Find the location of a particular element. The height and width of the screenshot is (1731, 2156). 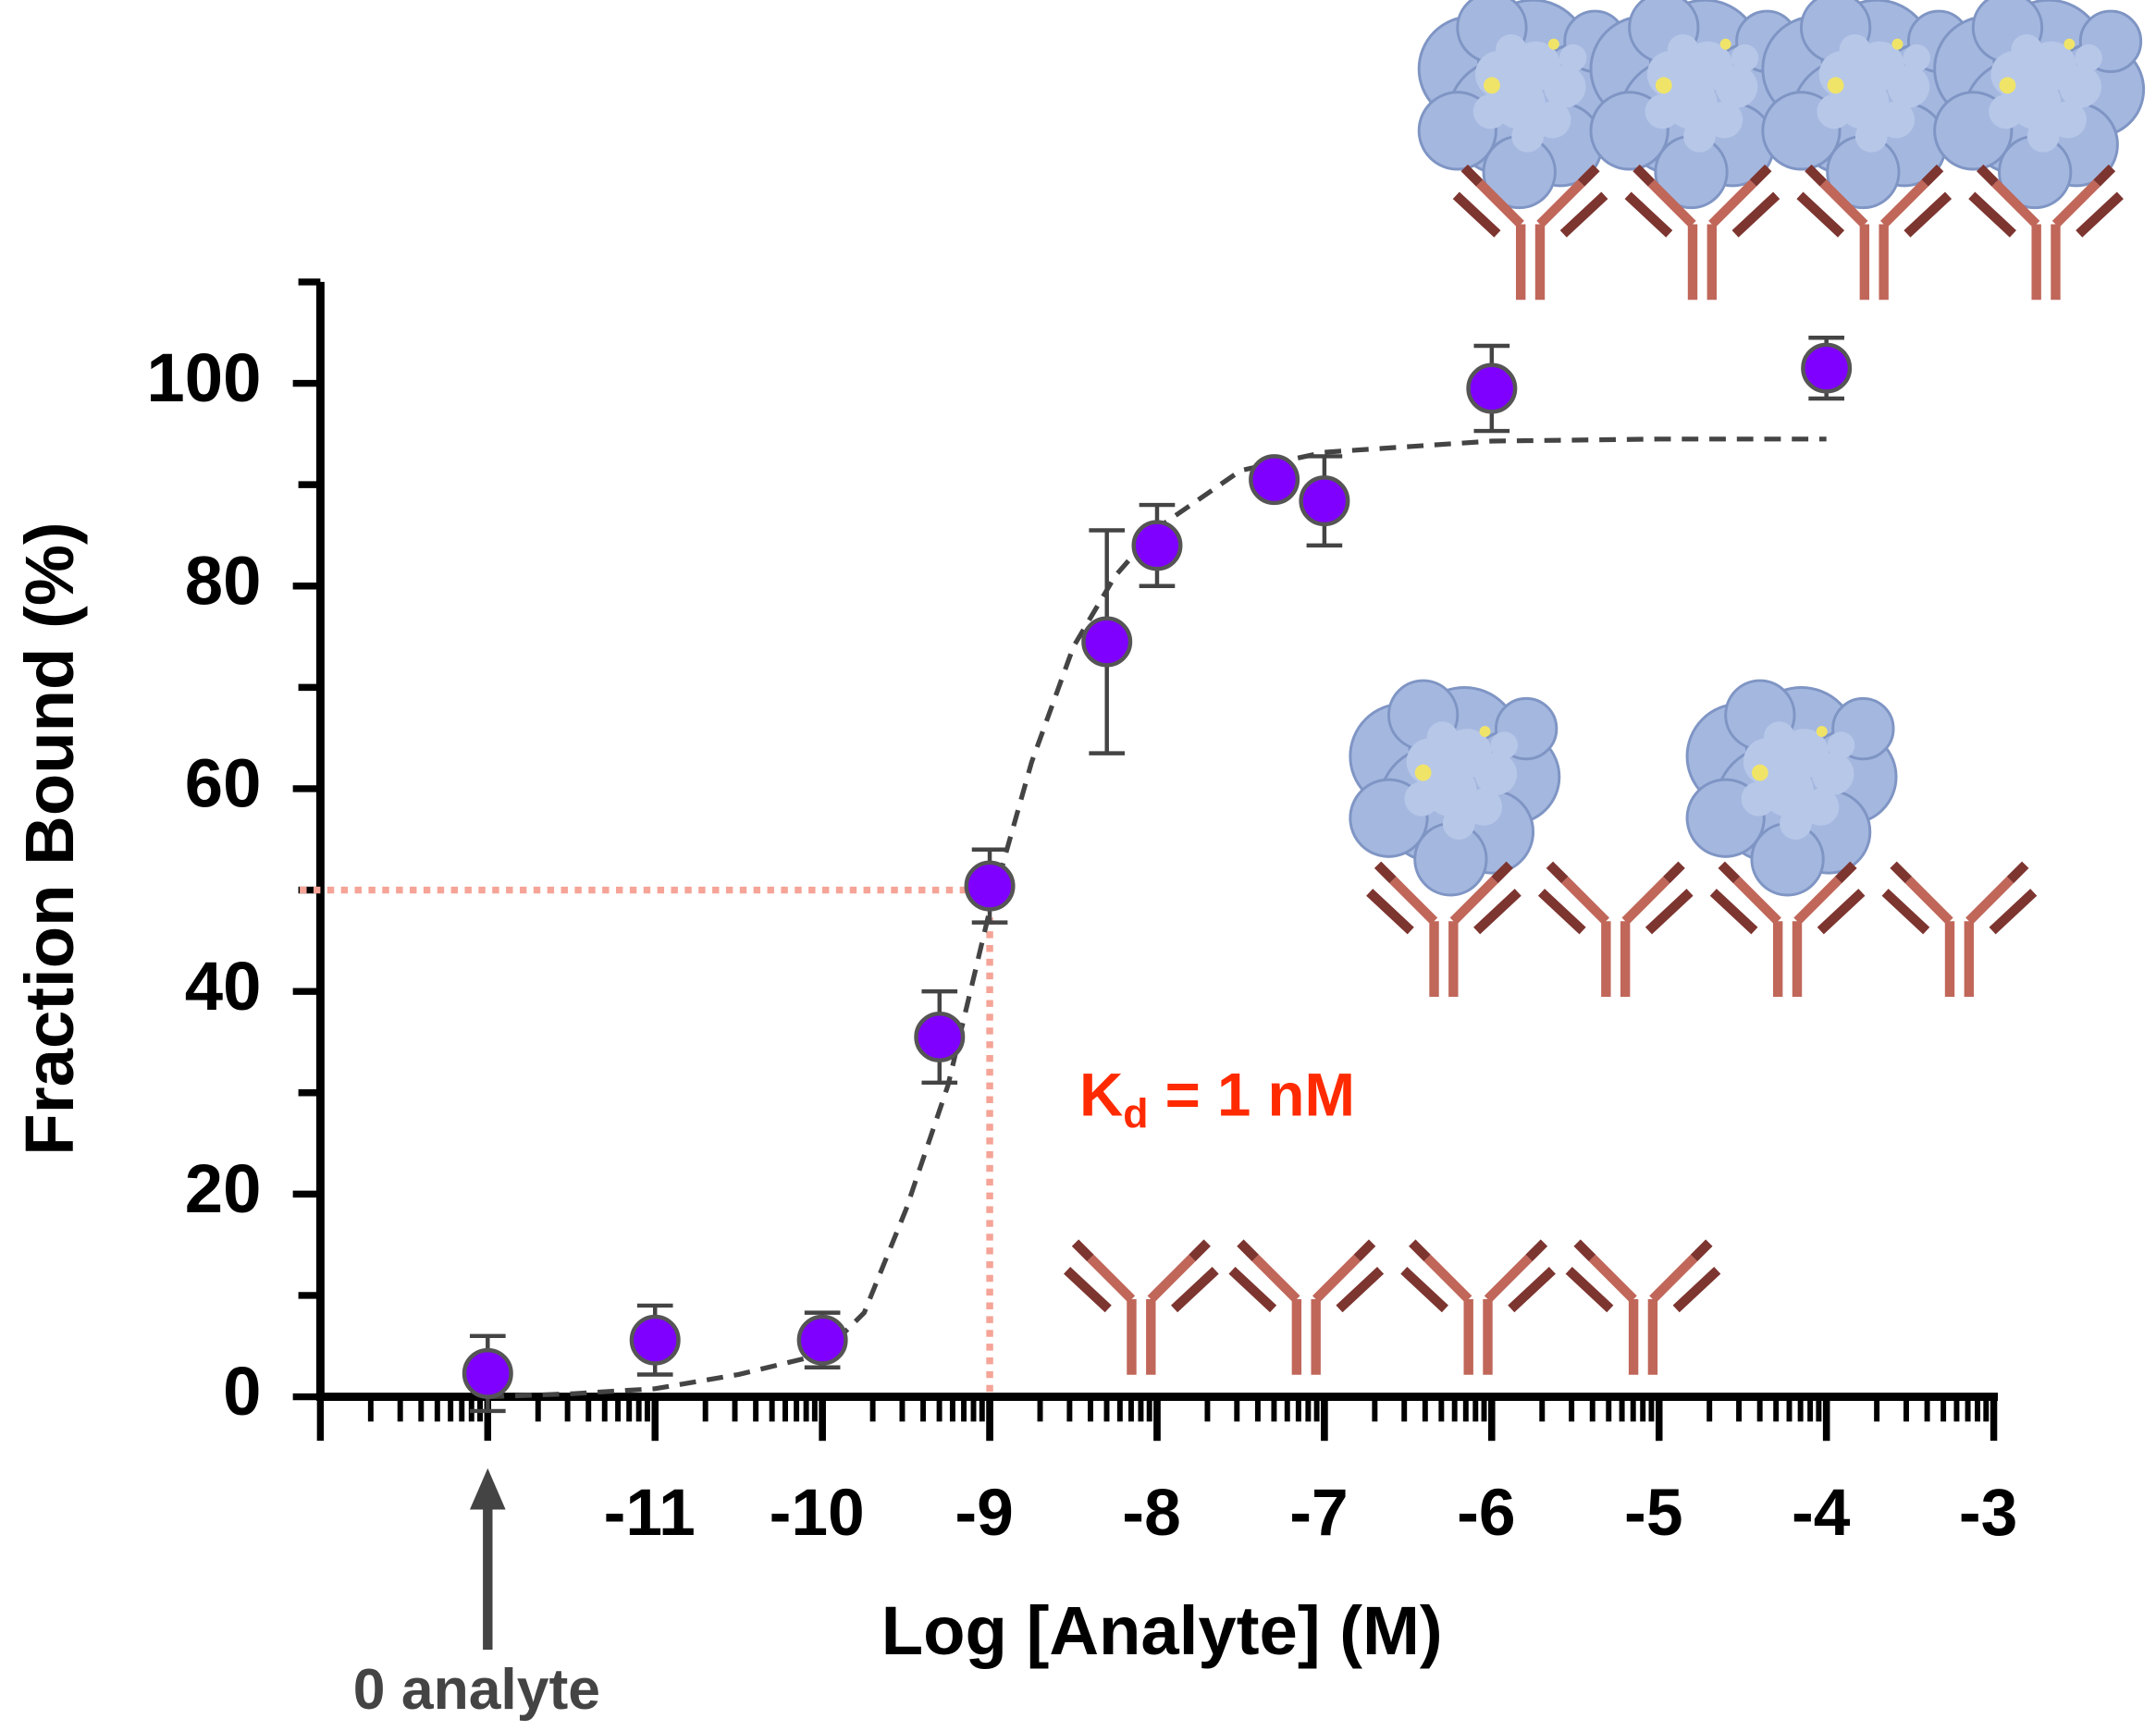

x-tick-label: -11 is located at coordinates (650, 1513).